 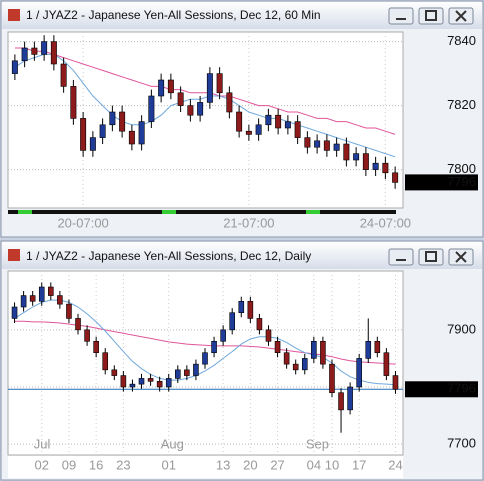 What do you see at coordinates (461, 168) in the screenshot?
I see `y-tick-label: 7800` at bounding box center [461, 168].